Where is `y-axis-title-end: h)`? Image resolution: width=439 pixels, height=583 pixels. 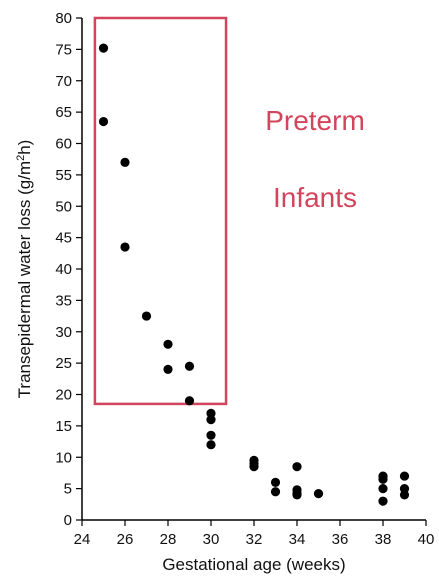
y-axis-title-end: h) is located at coordinates (24, 147).